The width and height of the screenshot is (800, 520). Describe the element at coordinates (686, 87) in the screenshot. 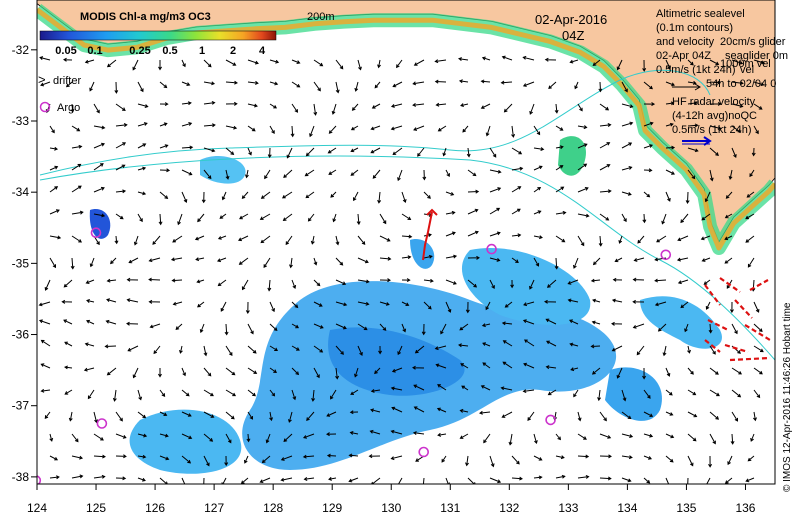

I see `legend-velocity-arrow` at that location.